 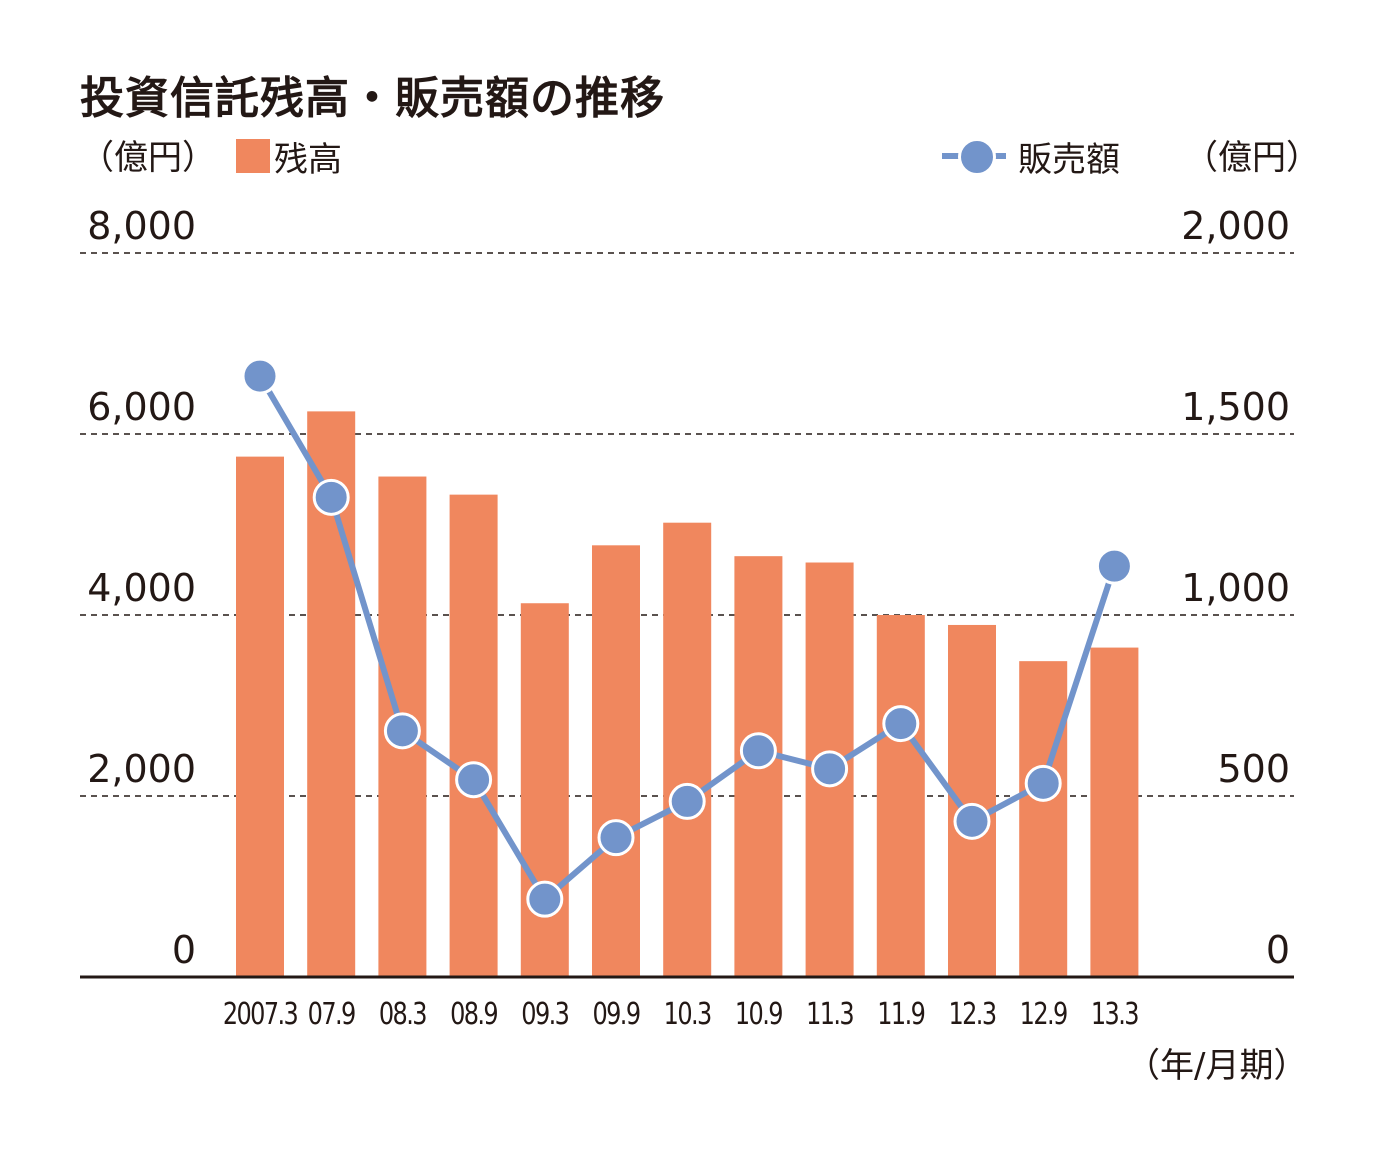 I want to click on x-axis-tick-label: 2007.3, so click(x=260, y=1014).